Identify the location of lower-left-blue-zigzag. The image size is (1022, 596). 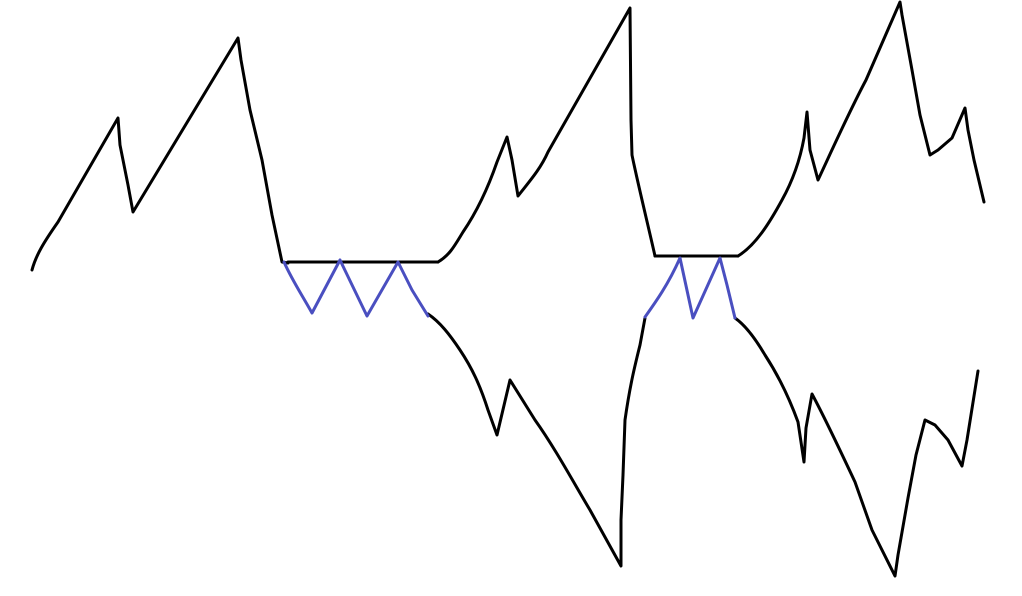
(356, 288).